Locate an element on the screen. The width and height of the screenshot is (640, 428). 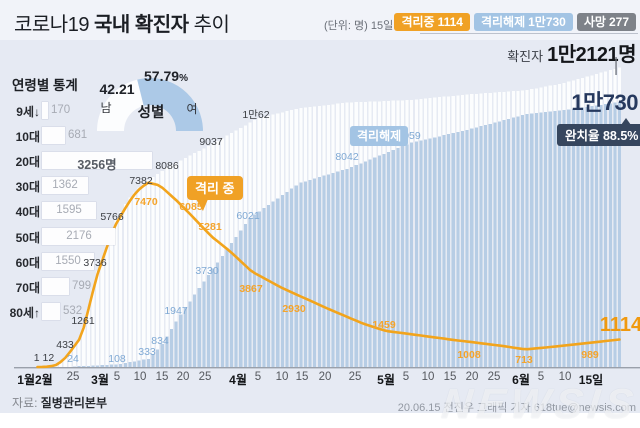
age-row-value: 2176 is located at coordinates (79, 235).